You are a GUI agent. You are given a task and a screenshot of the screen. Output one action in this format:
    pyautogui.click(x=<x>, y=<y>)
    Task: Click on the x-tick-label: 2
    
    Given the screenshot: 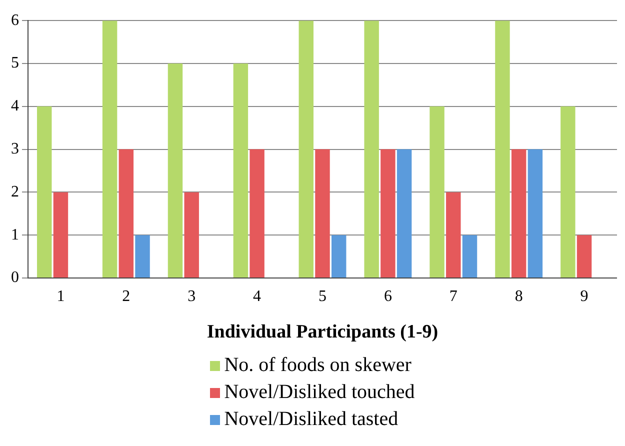 What is the action you would take?
    pyautogui.click(x=126, y=296)
    